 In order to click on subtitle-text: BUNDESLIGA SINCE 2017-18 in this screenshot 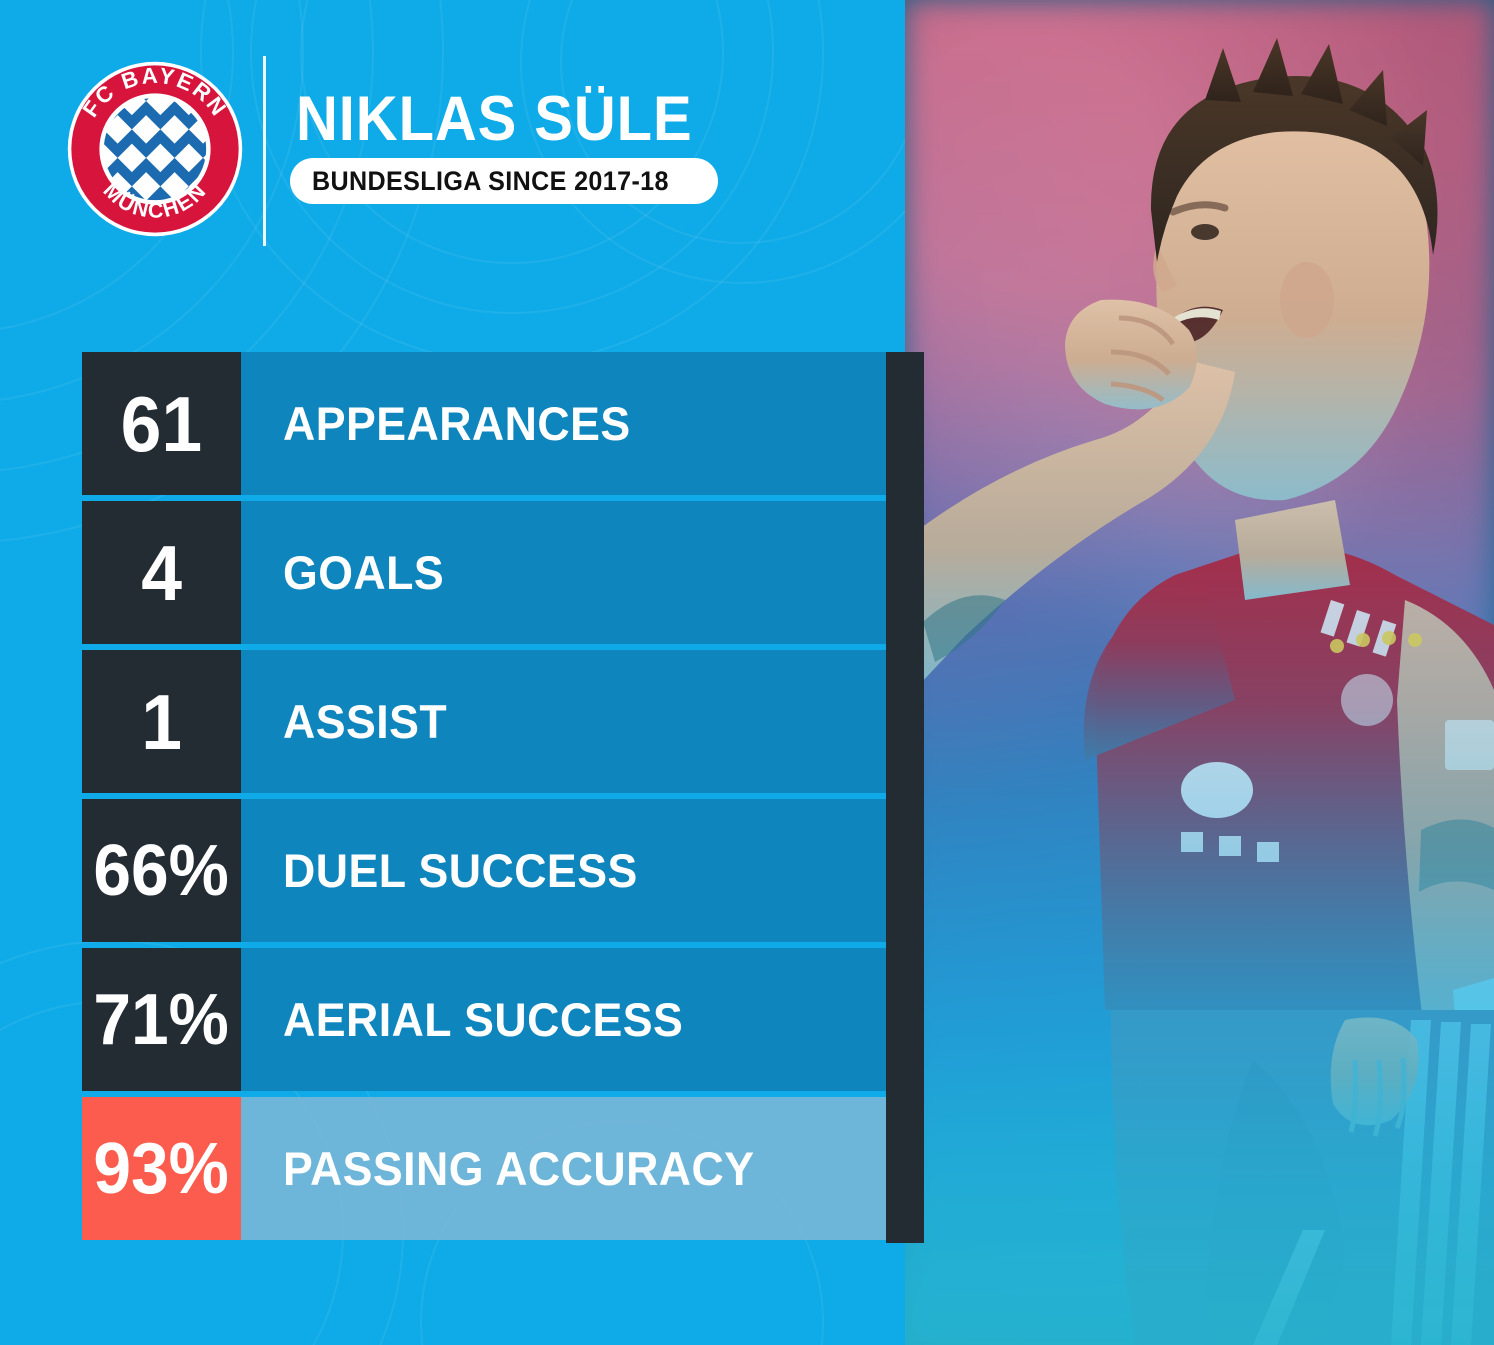, I will do `click(490, 180)`.